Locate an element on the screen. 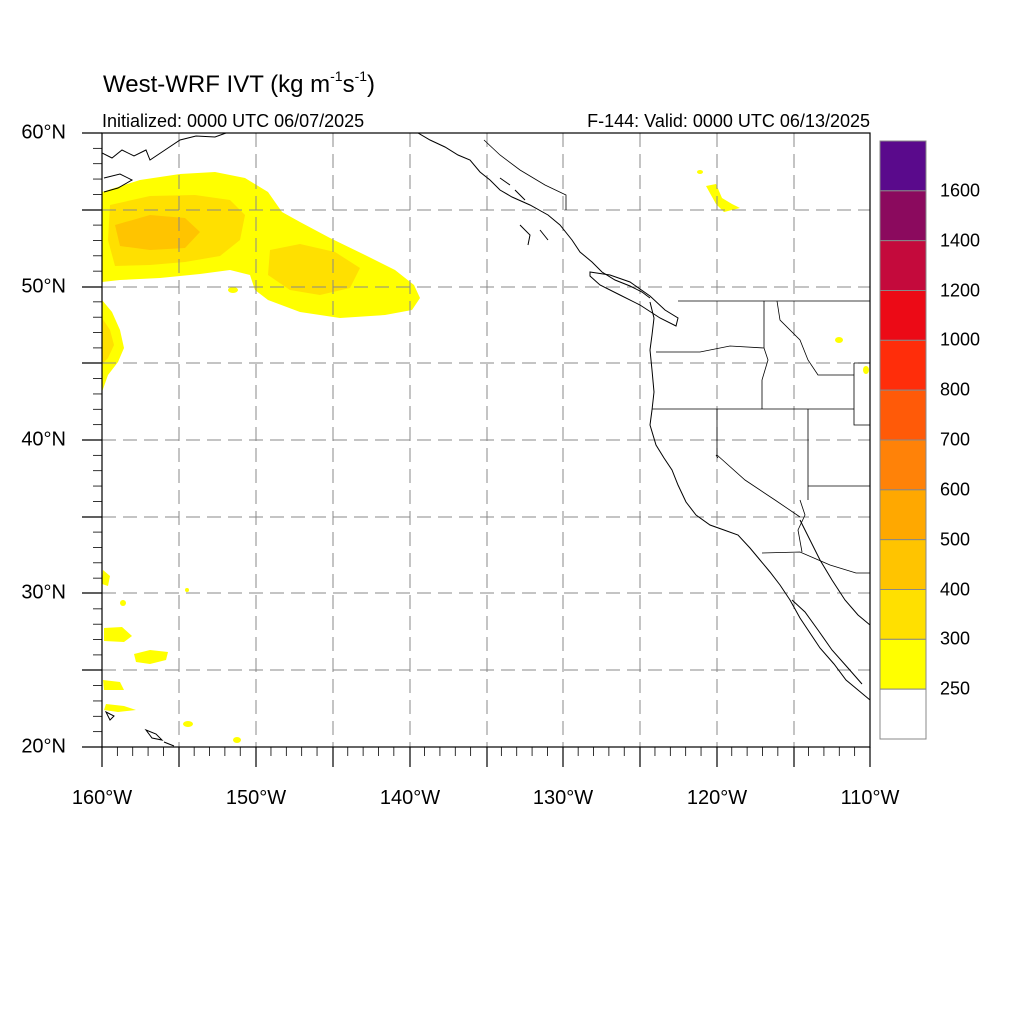 The height and width of the screenshot is (1024, 1024). colorbar-label: 600 is located at coordinates (955, 489).